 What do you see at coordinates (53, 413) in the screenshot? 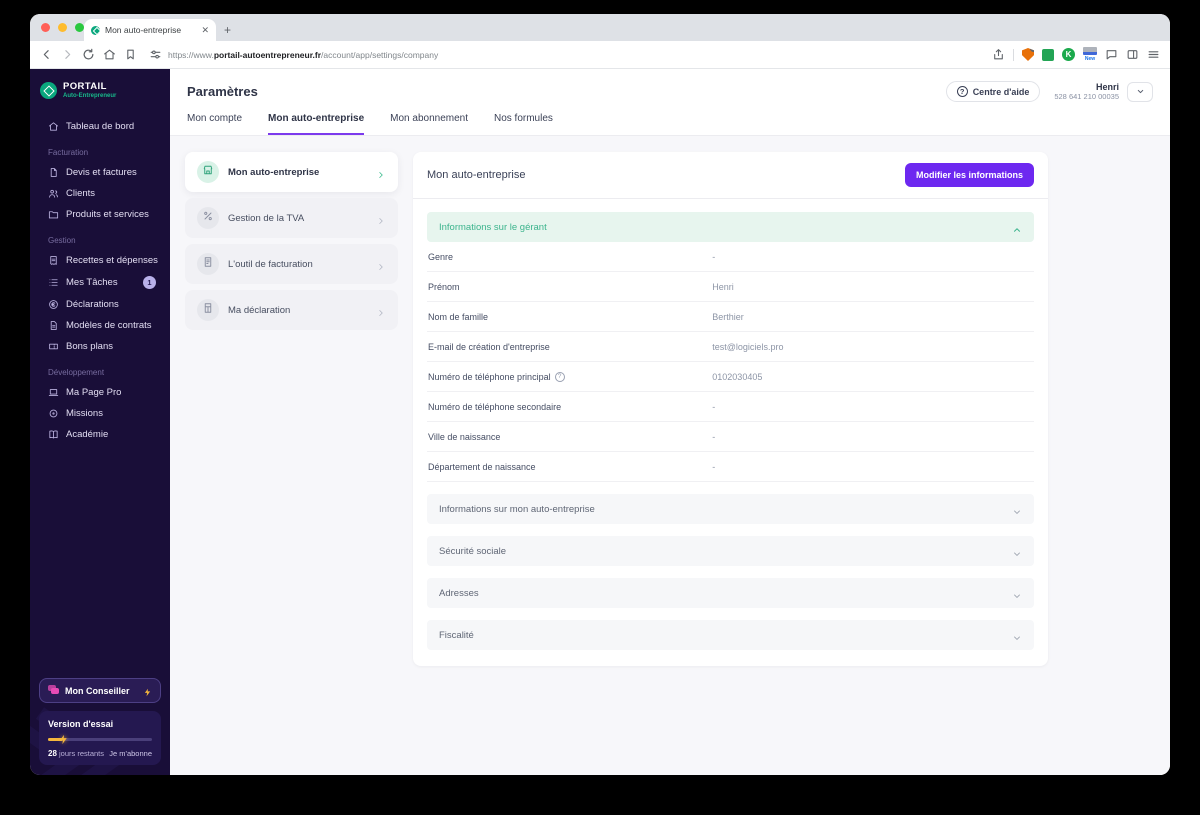
I see `target-icon` at bounding box center [53, 413].